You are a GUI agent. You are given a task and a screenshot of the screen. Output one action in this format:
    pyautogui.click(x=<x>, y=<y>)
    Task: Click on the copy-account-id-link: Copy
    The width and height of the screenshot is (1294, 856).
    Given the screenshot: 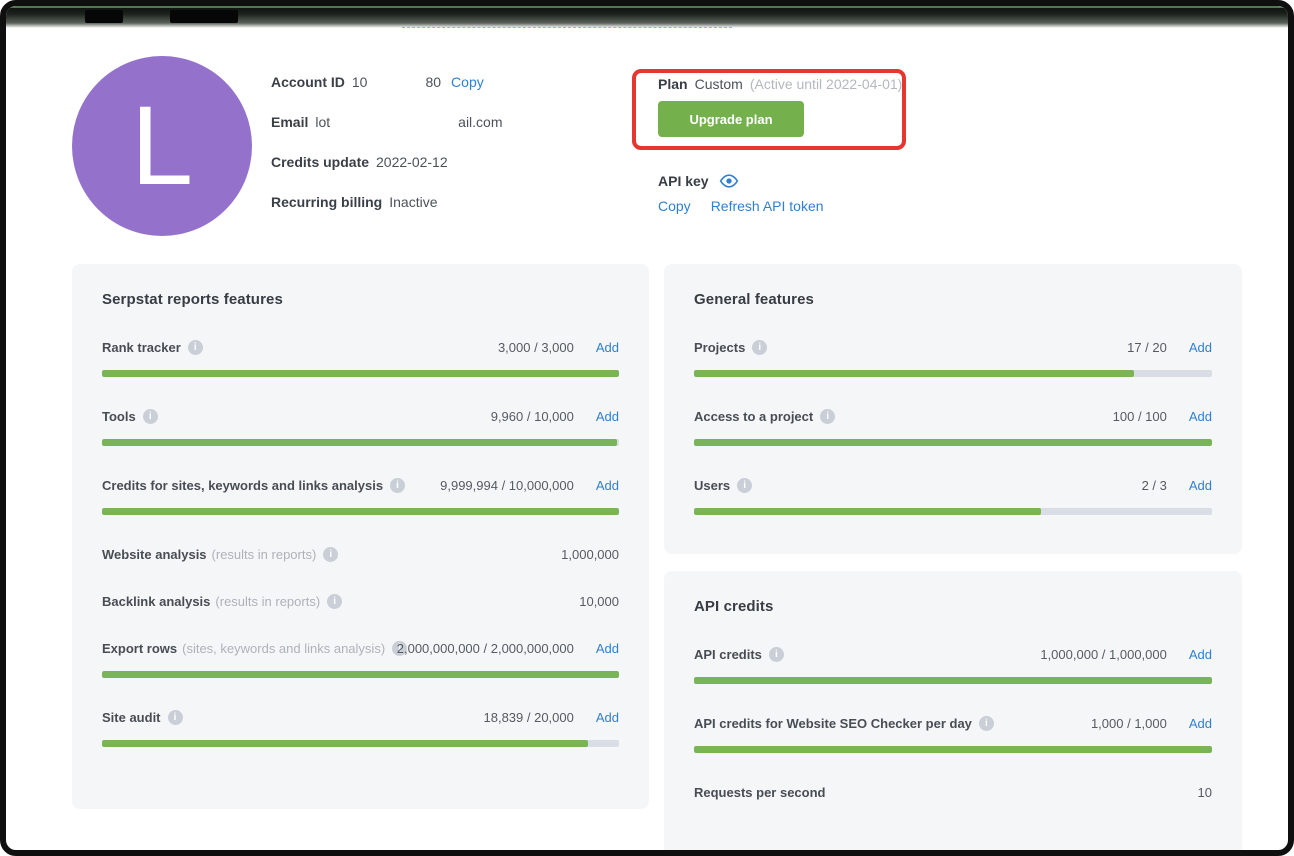 What is the action you would take?
    pyautogui.click(x=467, y=82)
    